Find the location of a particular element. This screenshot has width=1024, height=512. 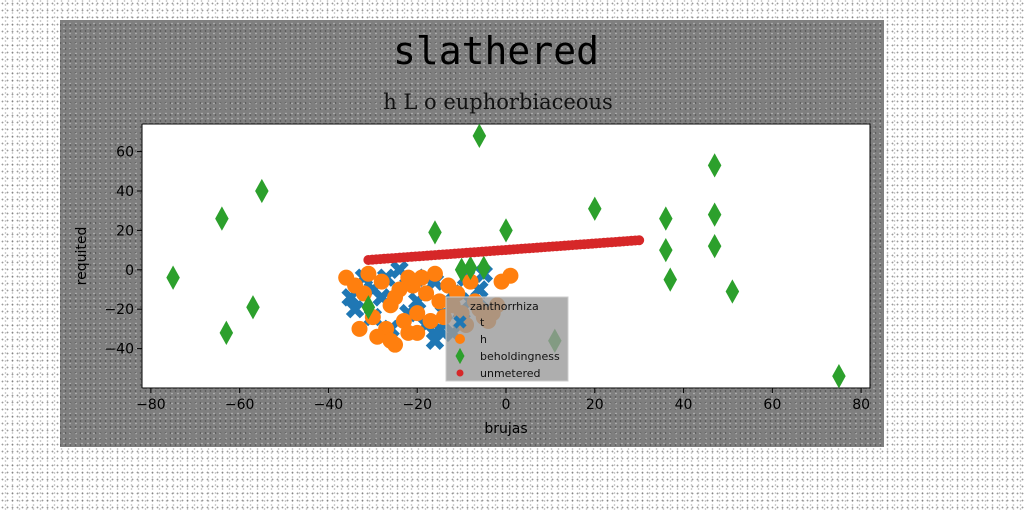

legend-label: h is located at coordinates (483, 339).